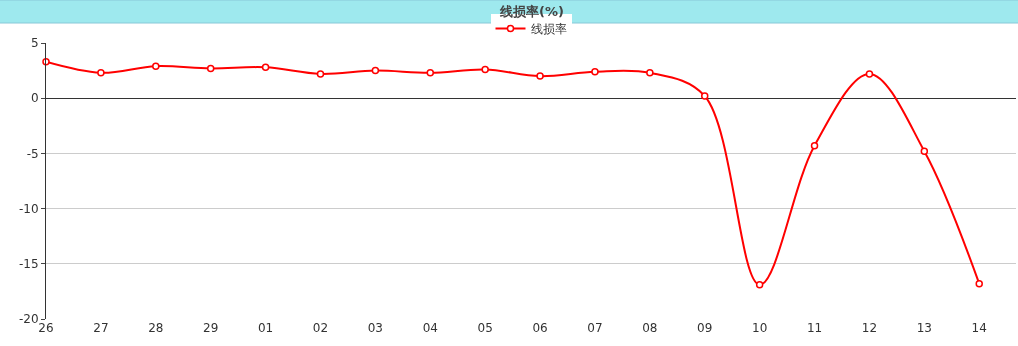 The image size is (1018, 346). I want to click on x-tick-label: 14, so click(979, 328).